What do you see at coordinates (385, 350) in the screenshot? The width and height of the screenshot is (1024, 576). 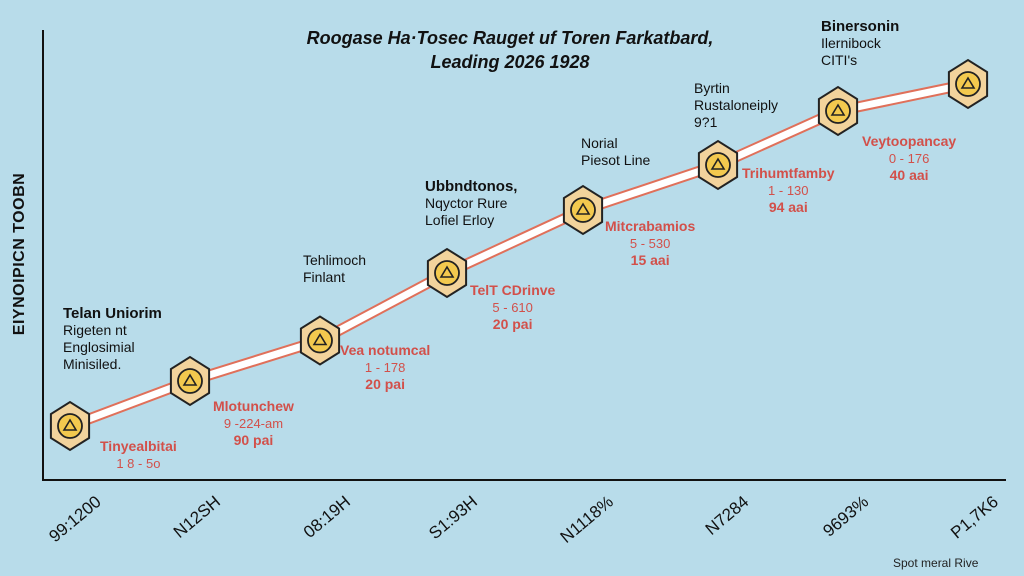 I see `data-label-name: Vea notumcal` at bounding box center [385, 350].